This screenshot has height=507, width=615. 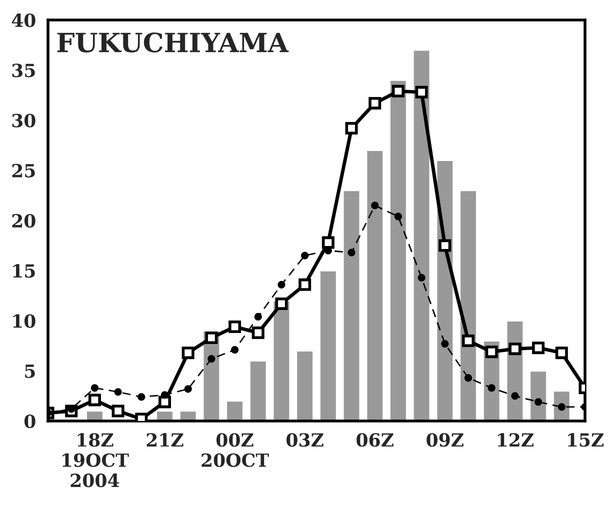 I want to click on x-tick-label: 03Z, so click(x=305, y=440).